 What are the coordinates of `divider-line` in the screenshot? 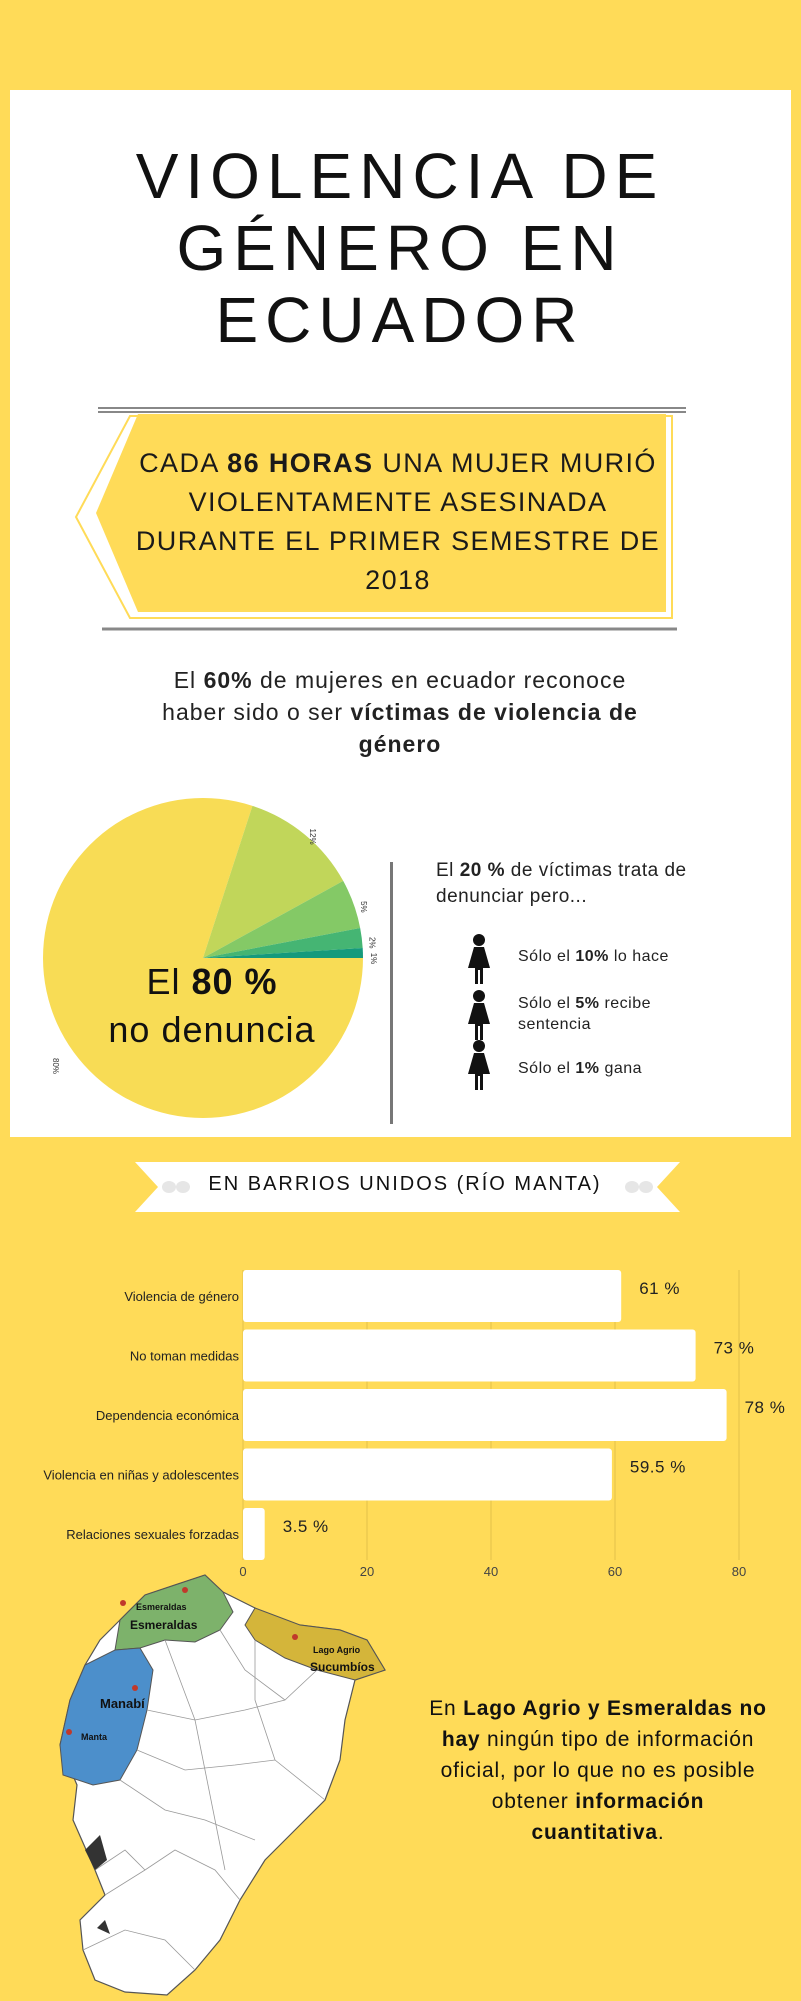 It's located at (391, 993).